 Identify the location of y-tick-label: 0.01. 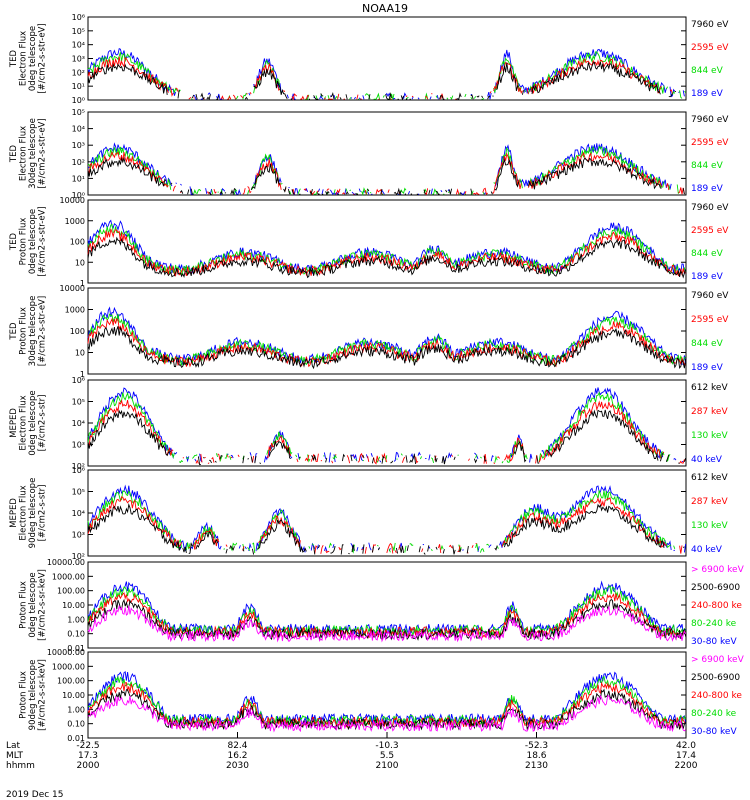
(76, 738).